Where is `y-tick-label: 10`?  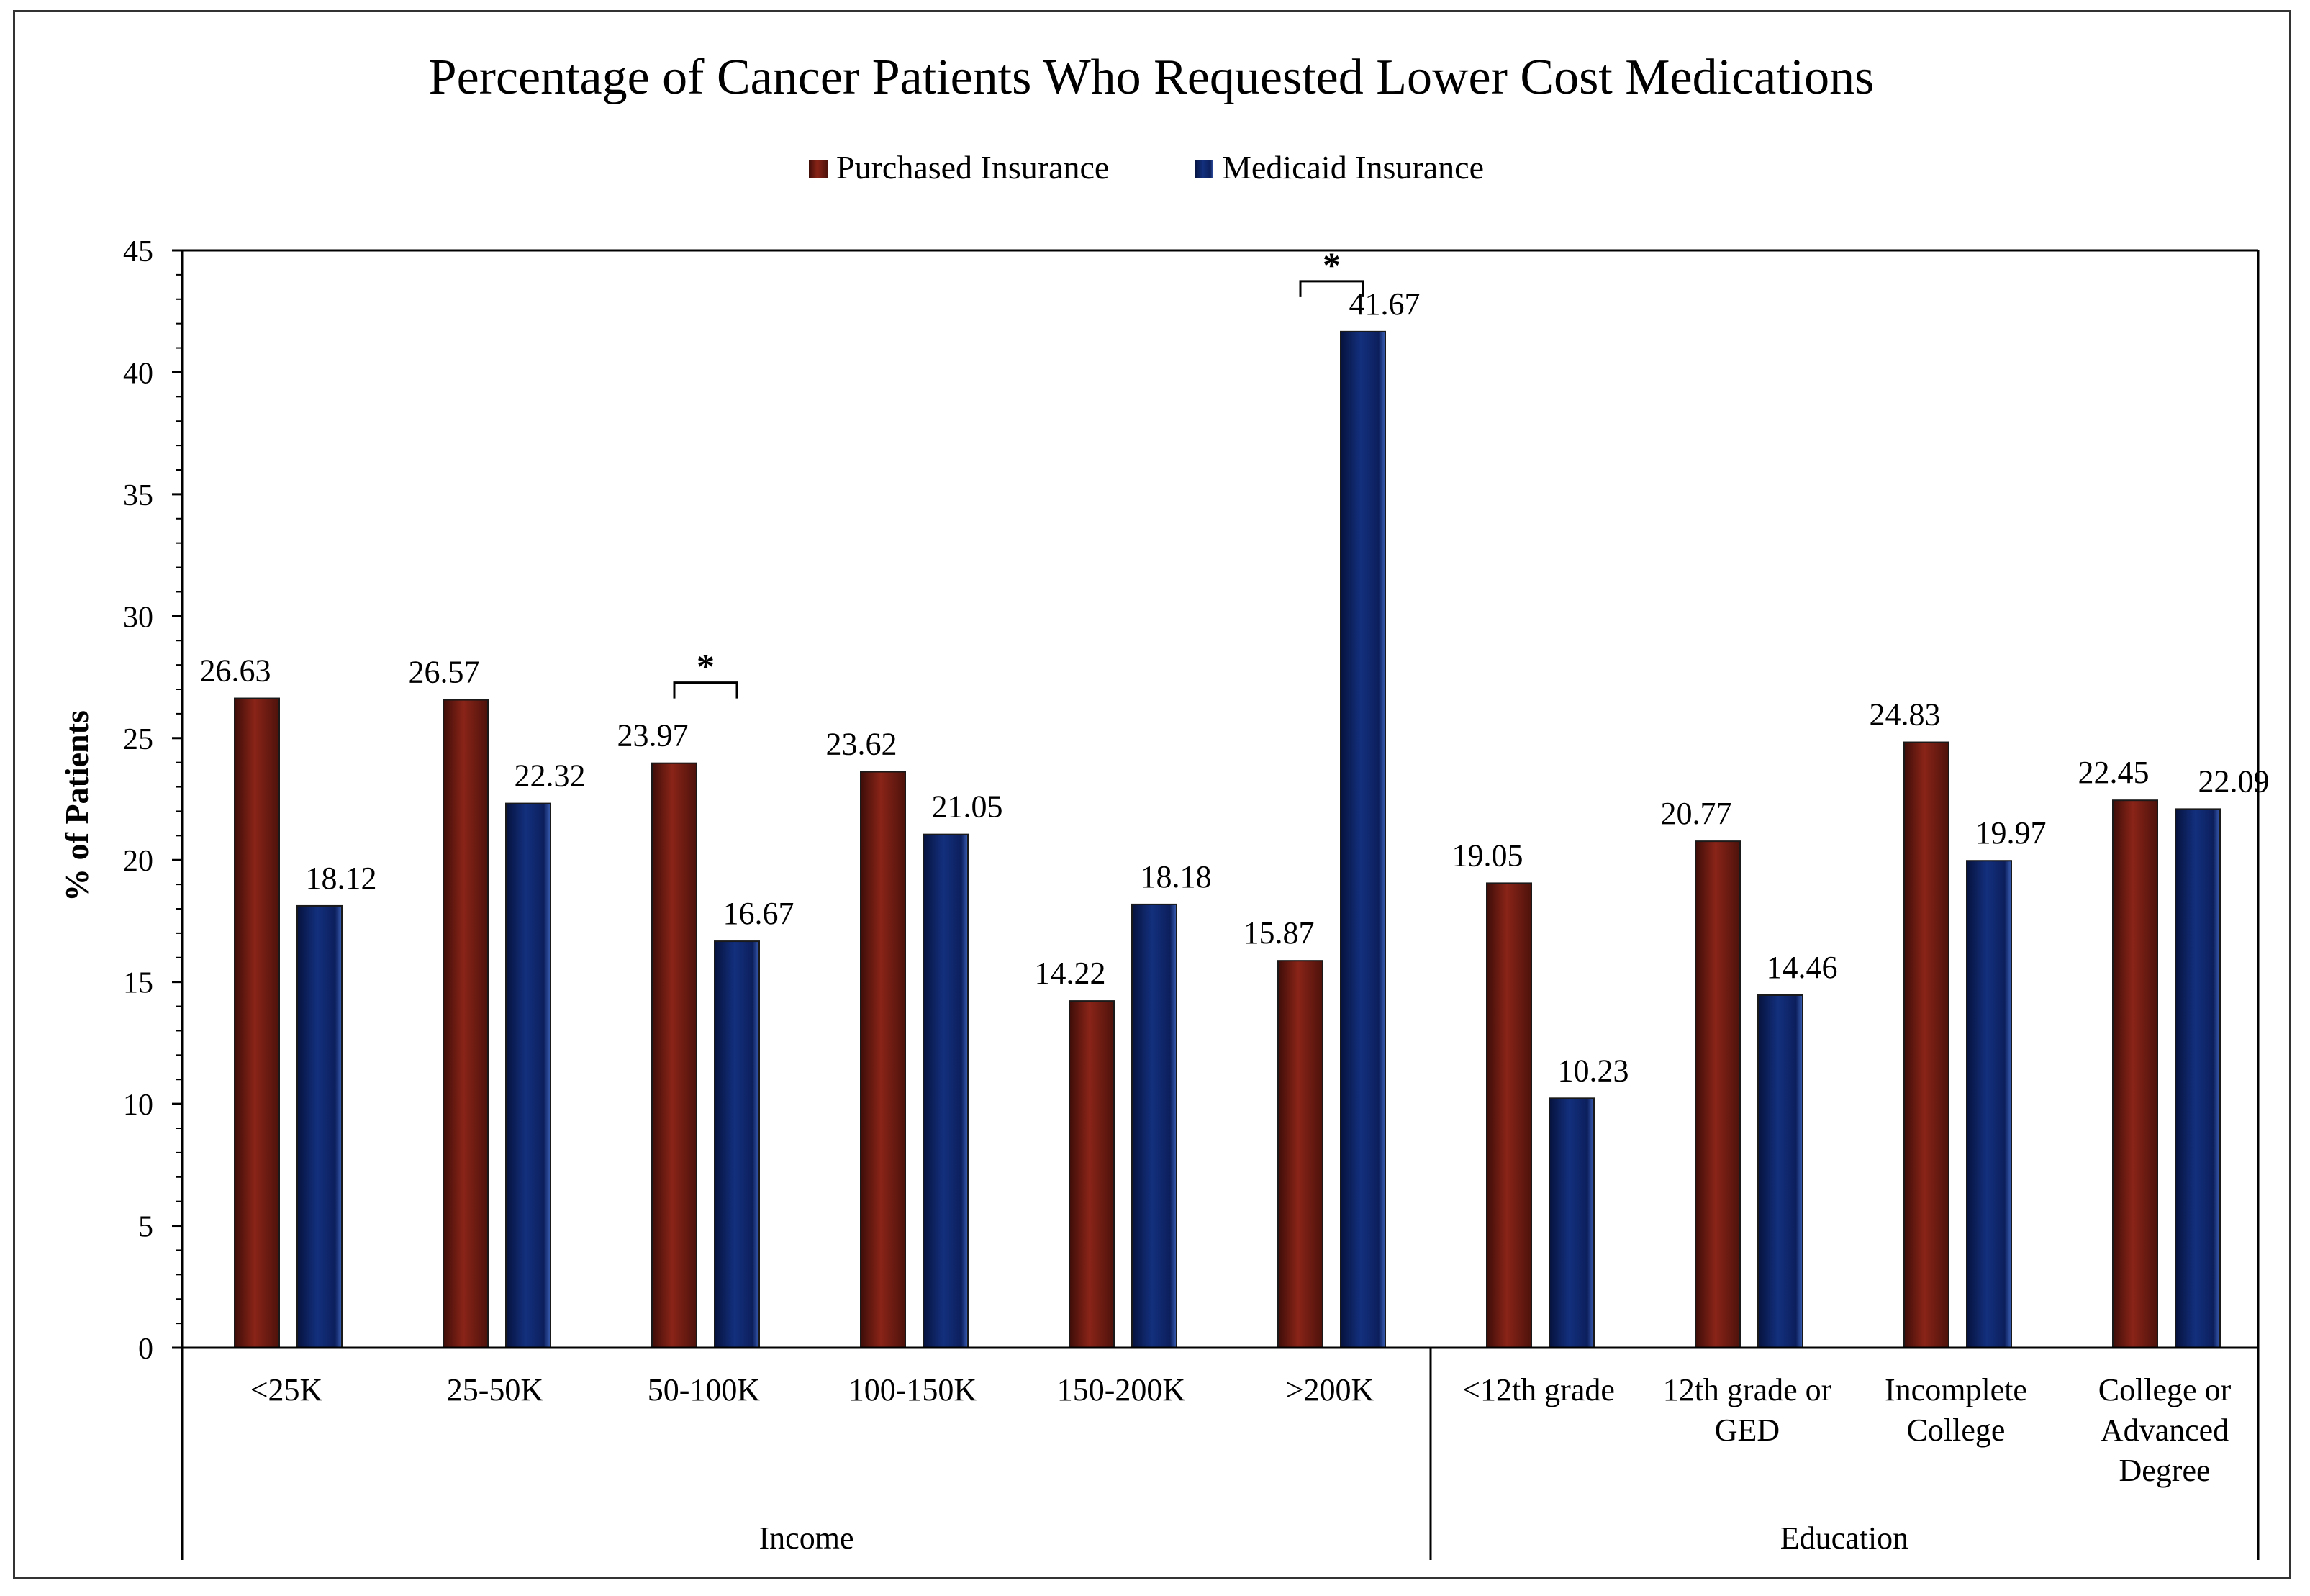 y-tick-label: 10 is located at coordinates (138, 1106).